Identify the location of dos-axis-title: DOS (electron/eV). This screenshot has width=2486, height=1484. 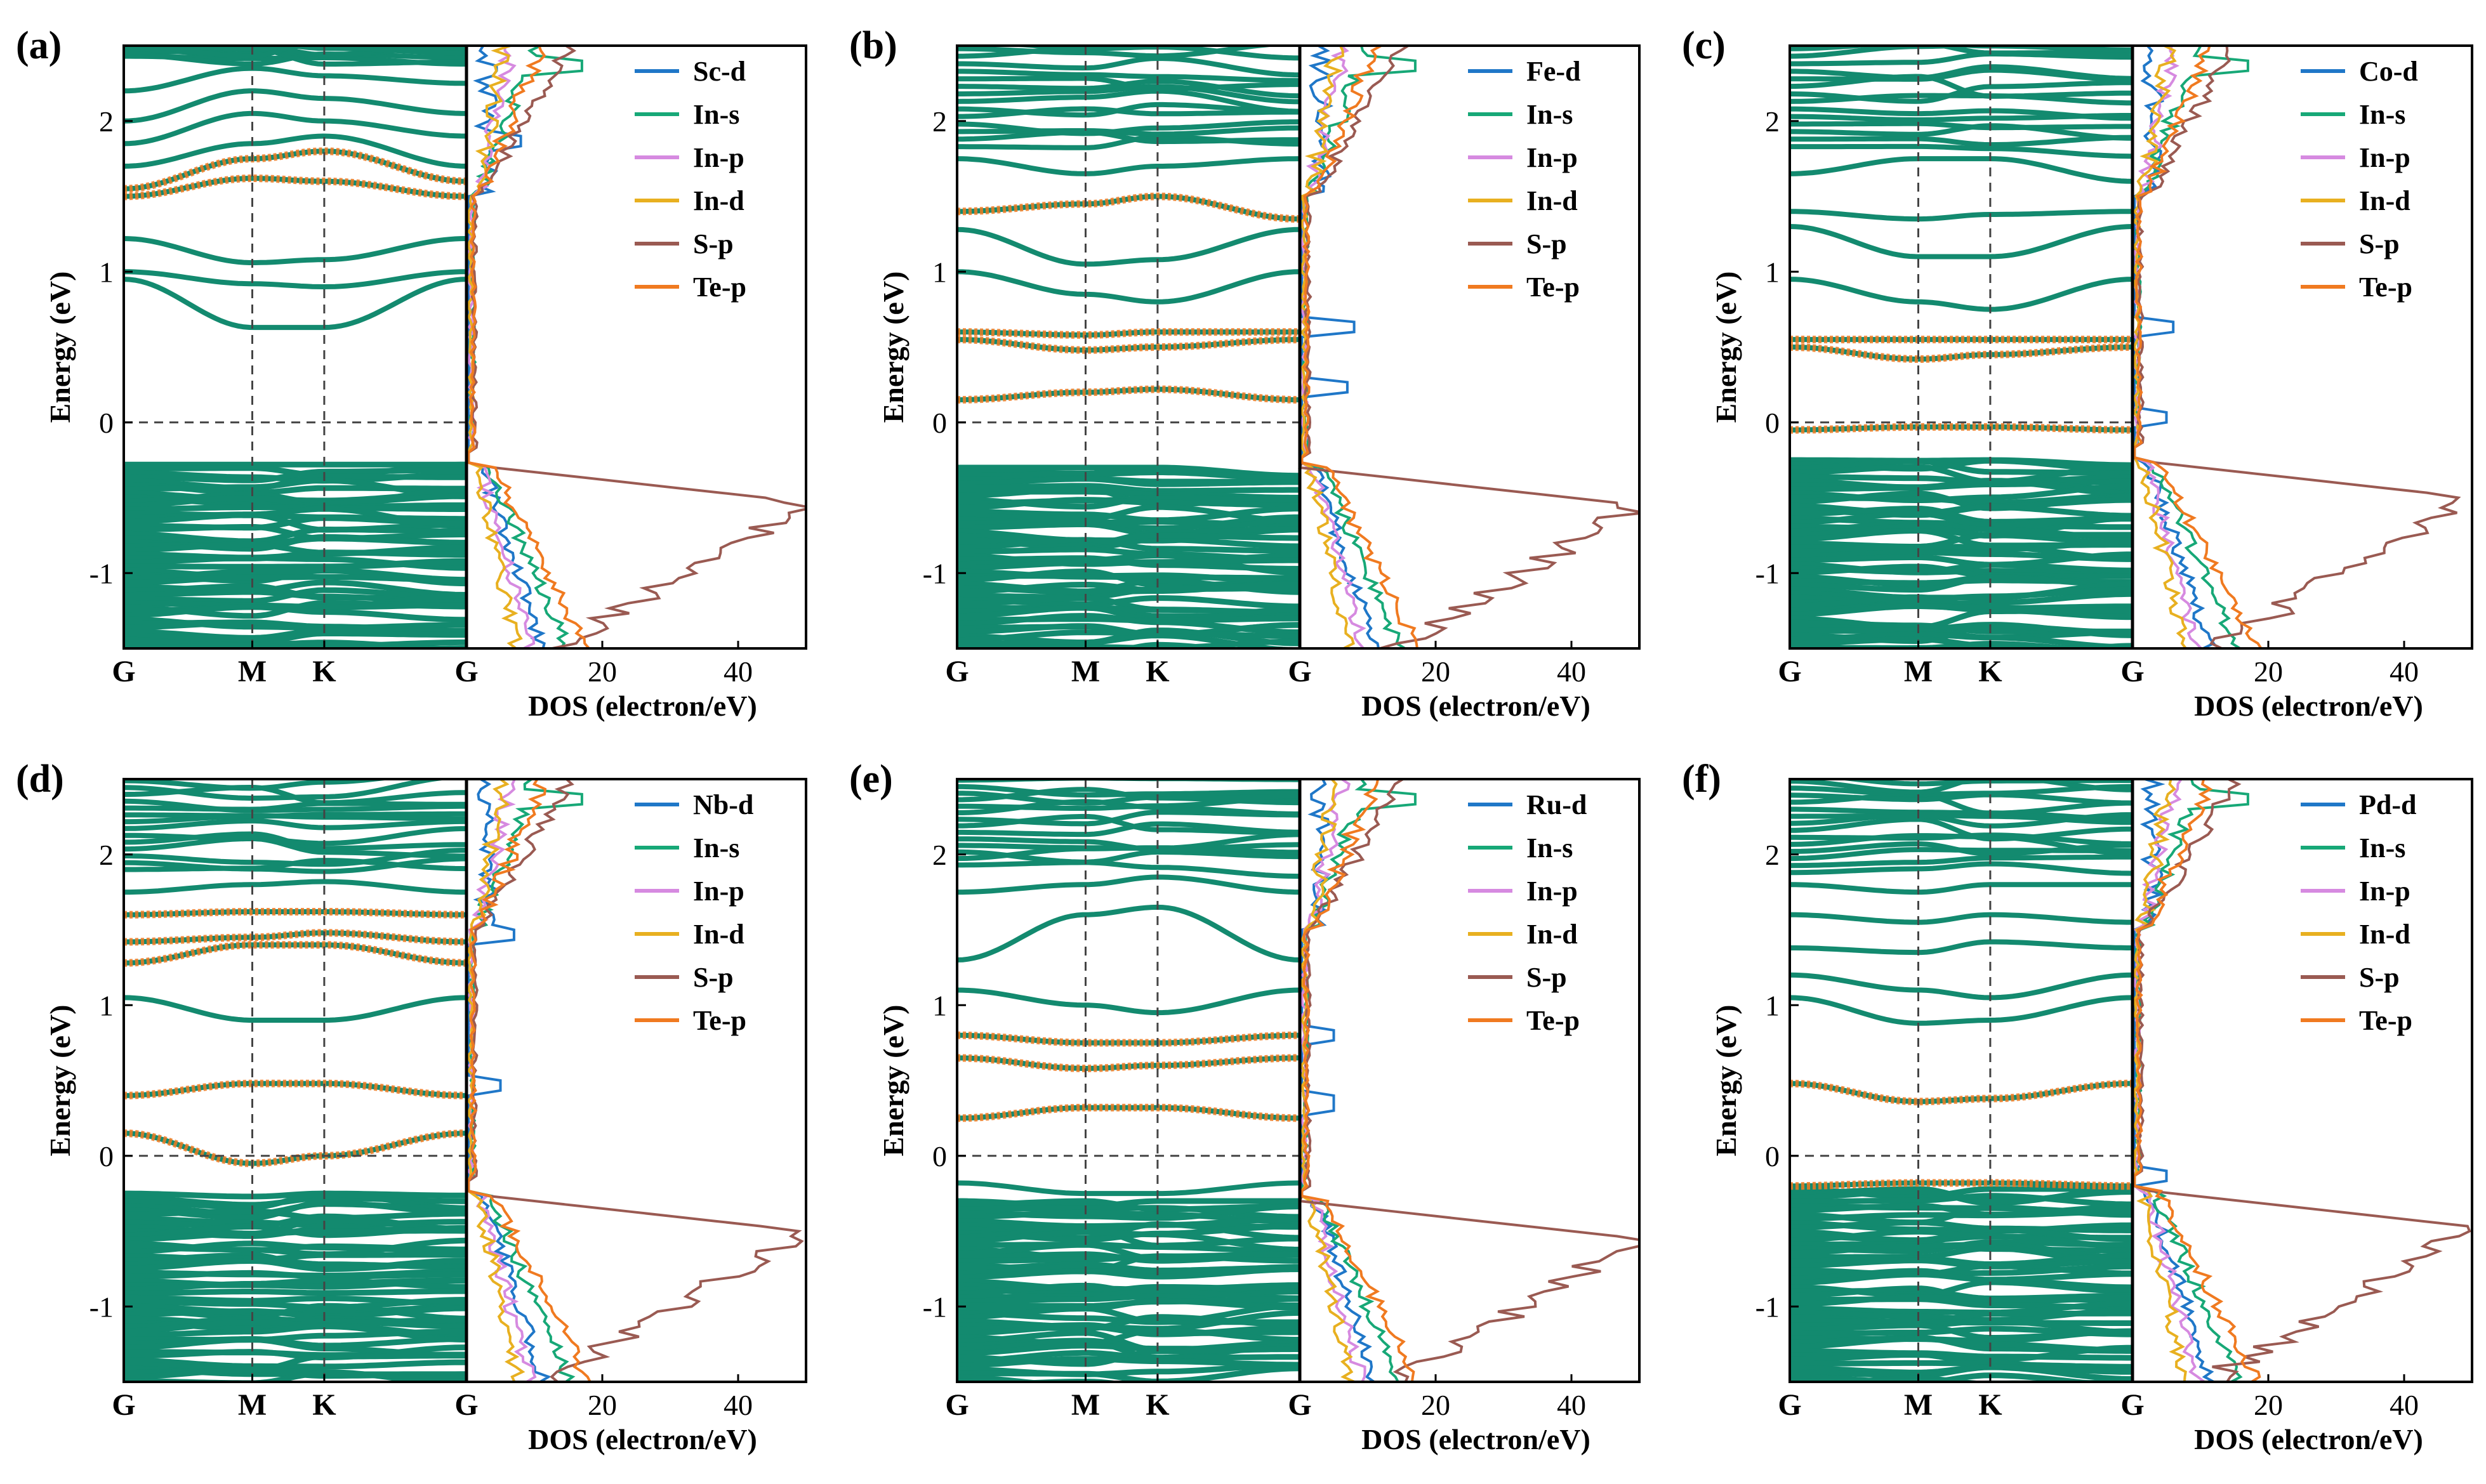
(1475, 1439).